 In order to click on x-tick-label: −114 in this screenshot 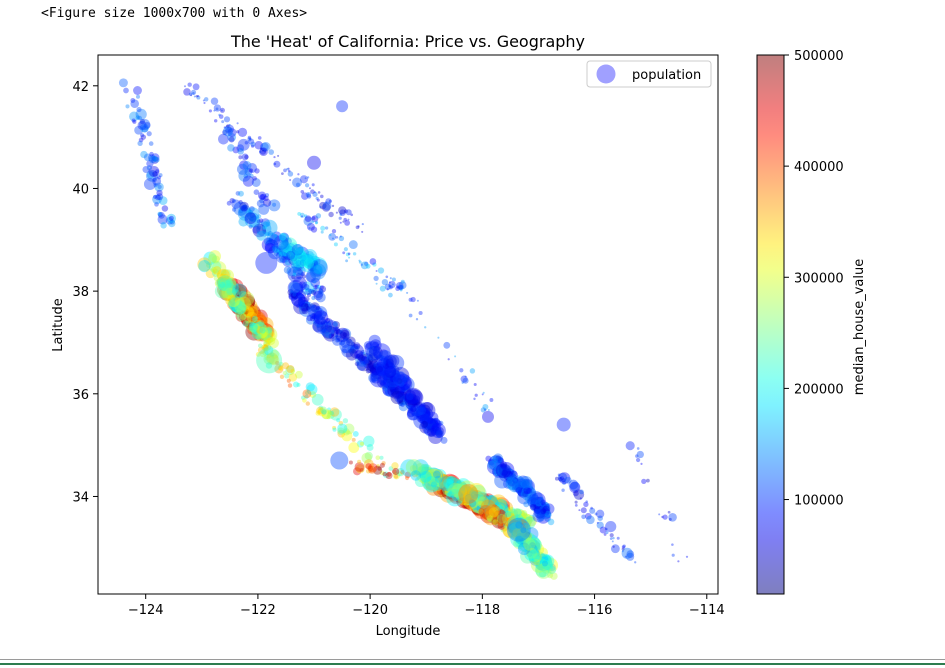, I will do `click(707, 610)`.